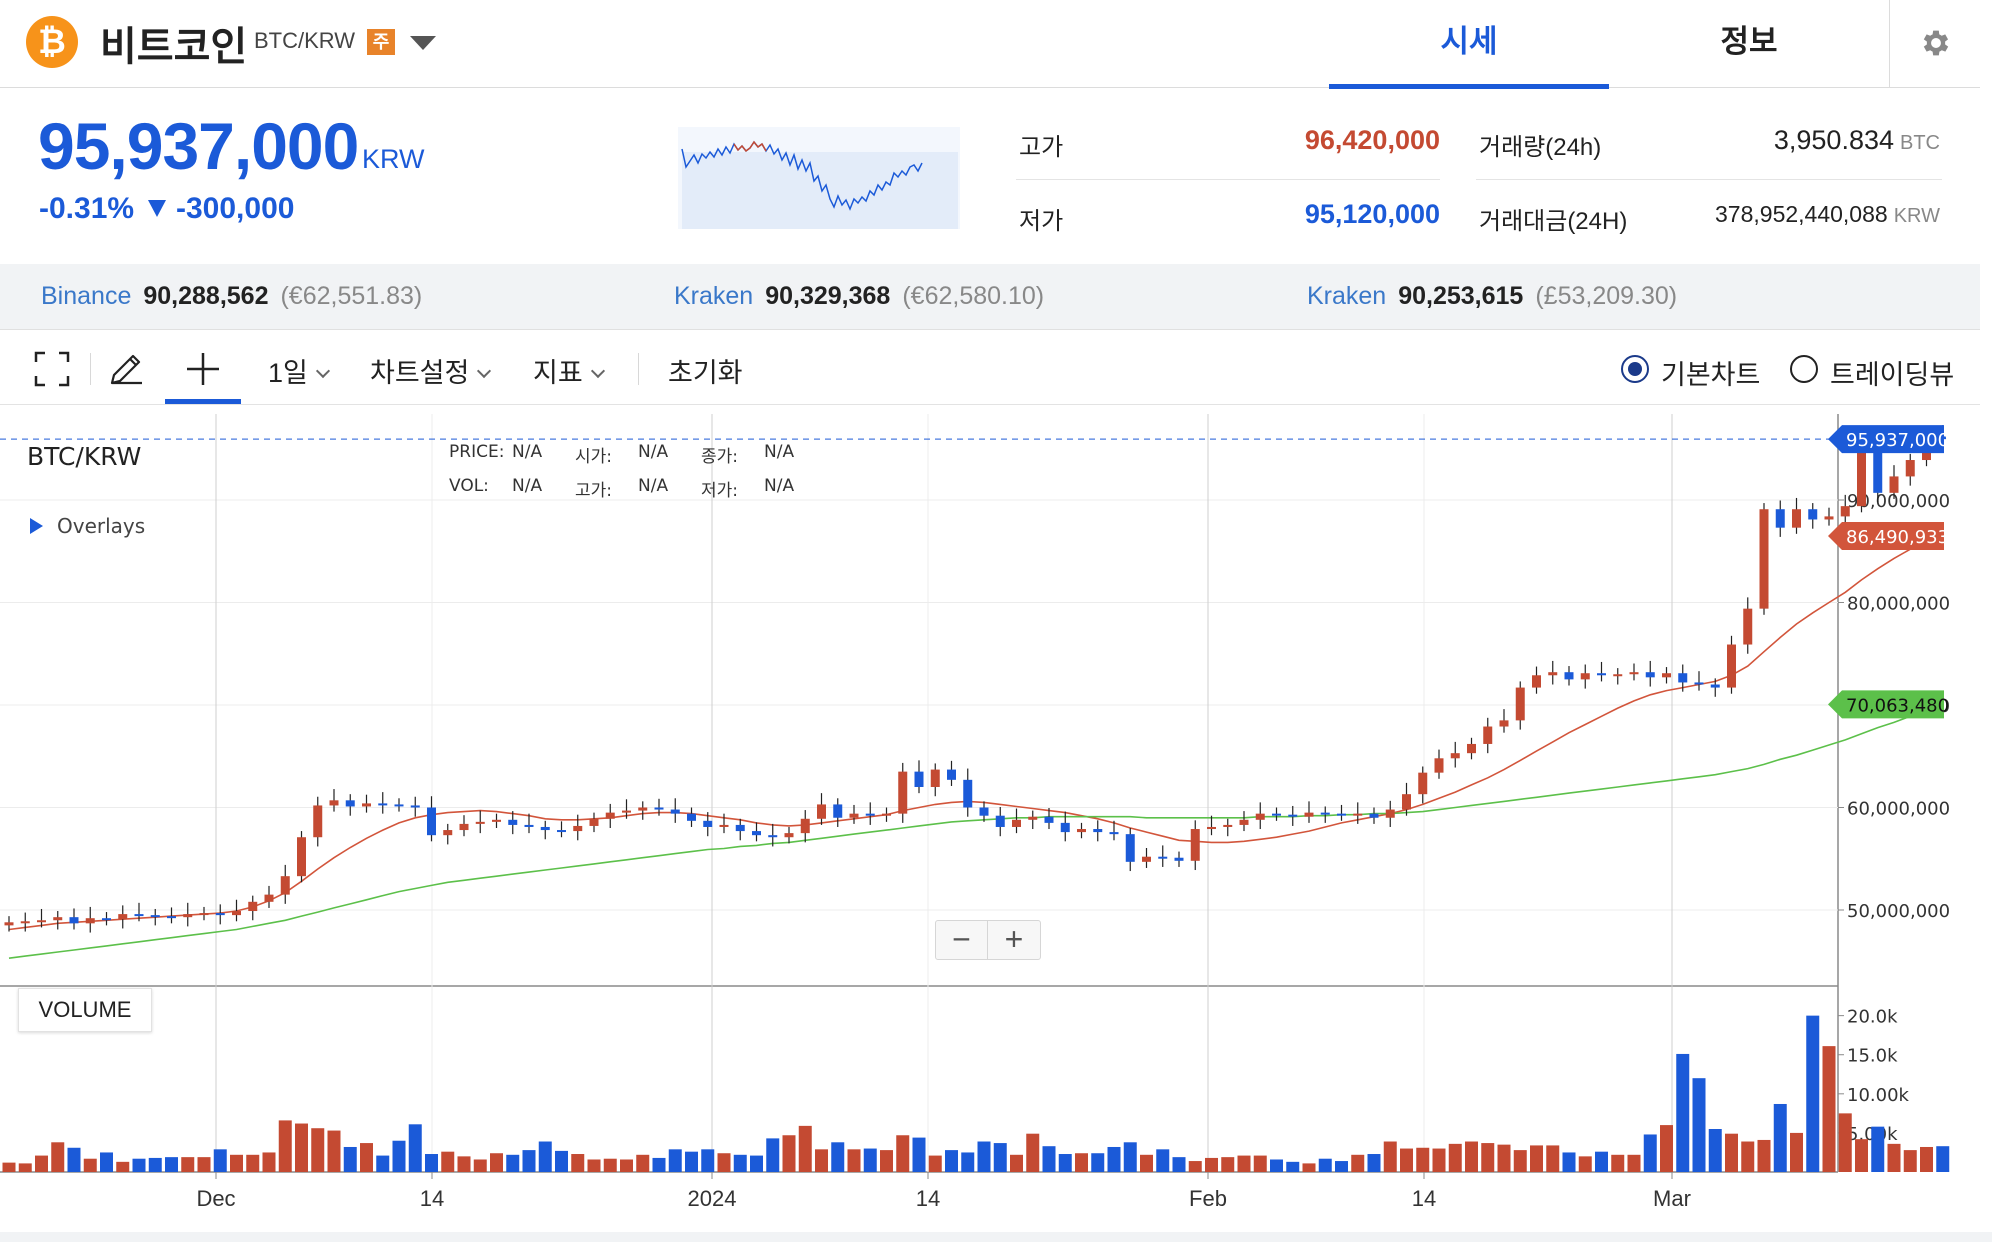  I want to click on exchange-item: Kraken 90,253,615 (£53,209.30), so click(1492, 296).